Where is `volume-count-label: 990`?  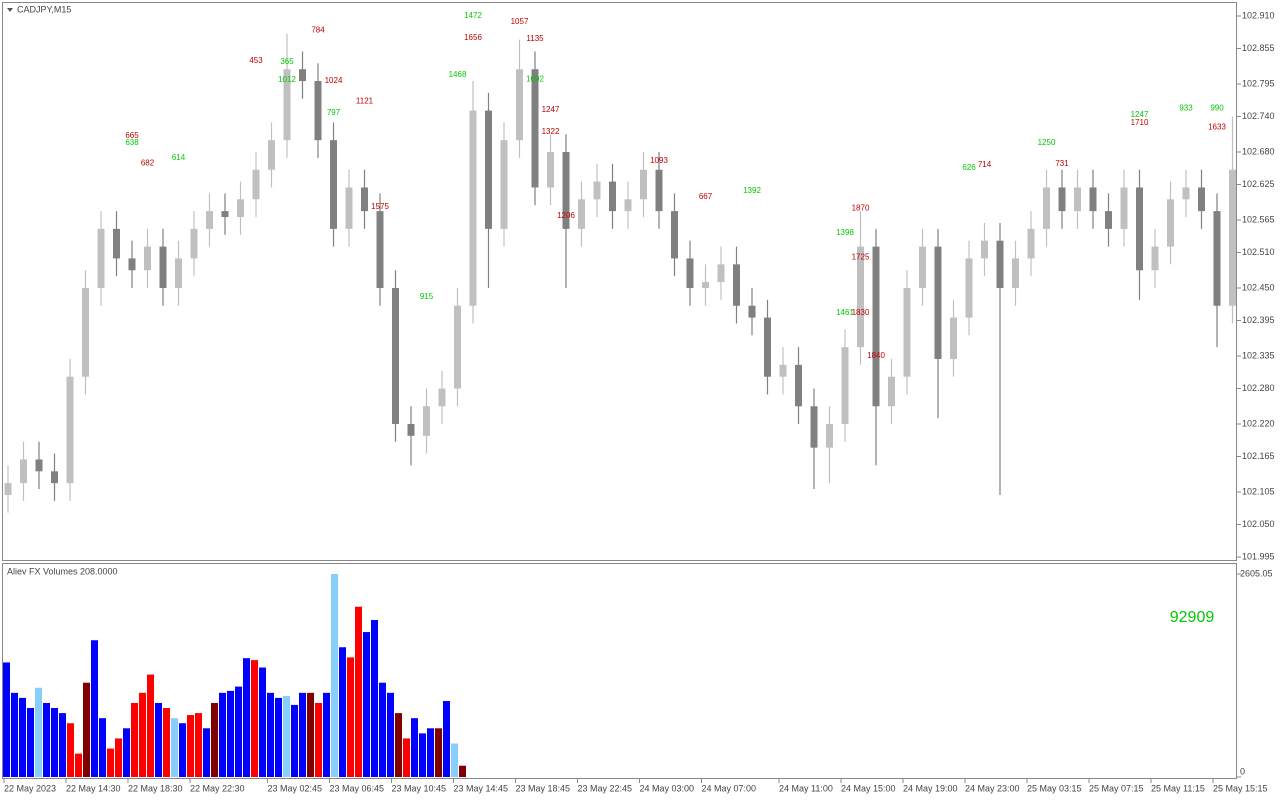
volume-count-label: 990 is located at coordinates (1217, 107).